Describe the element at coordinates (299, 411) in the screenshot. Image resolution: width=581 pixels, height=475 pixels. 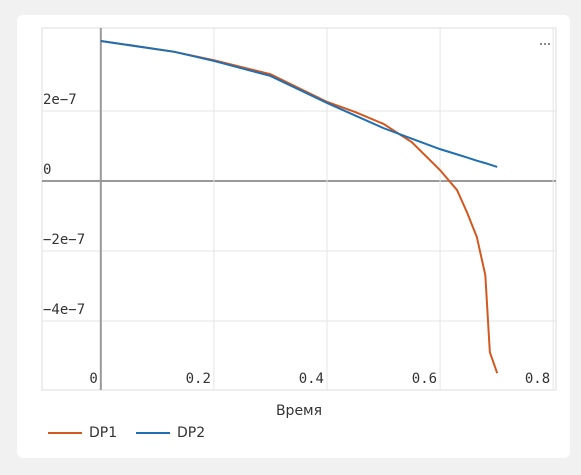
I see `x-axis-label: Время` at that location.